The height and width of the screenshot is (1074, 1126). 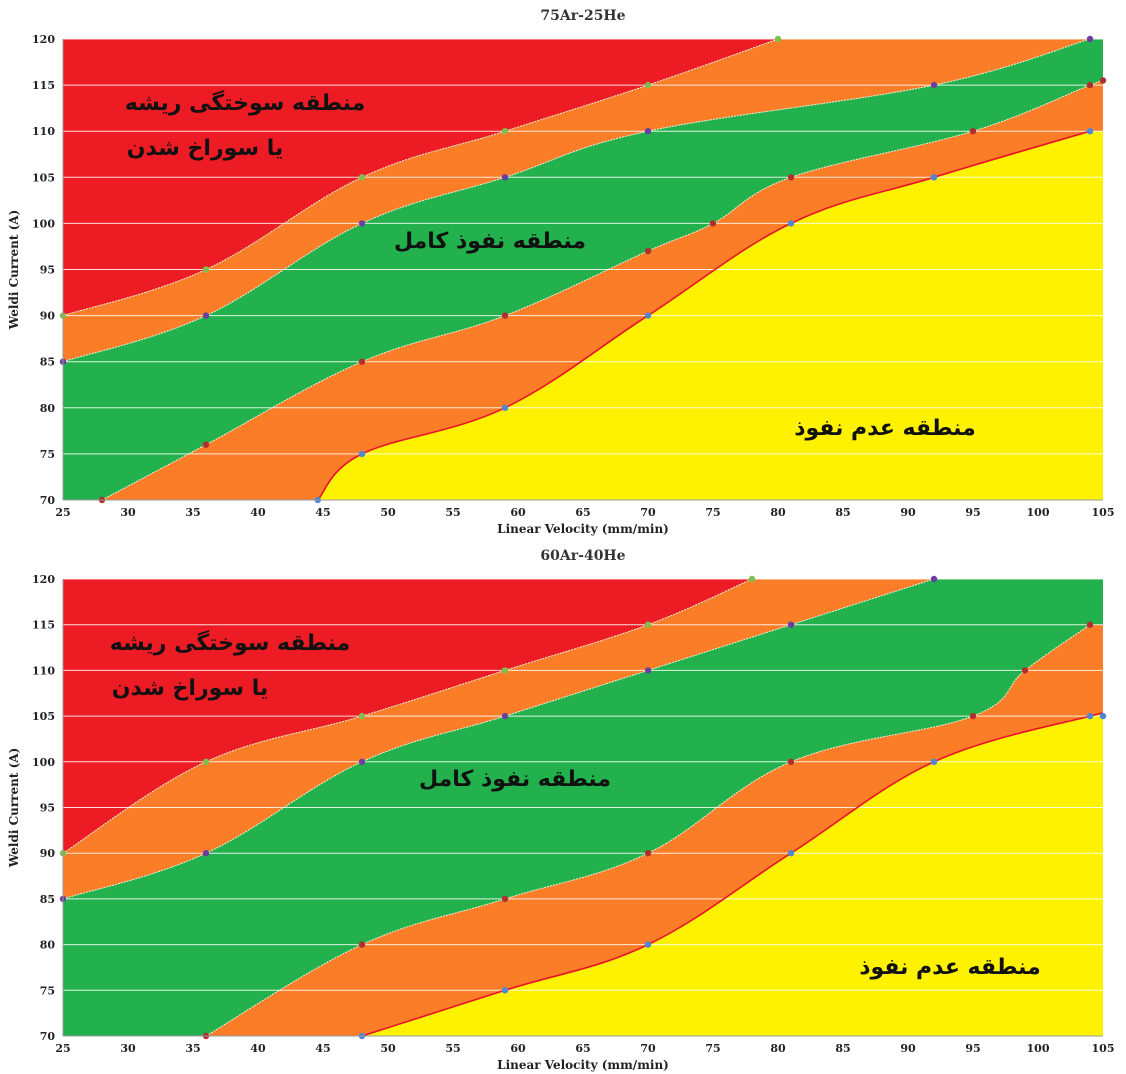 What do you see at coordinates (43, 131) in the screenshot?
I see `y-tick-label: 110` at bounding box center [43, 131].